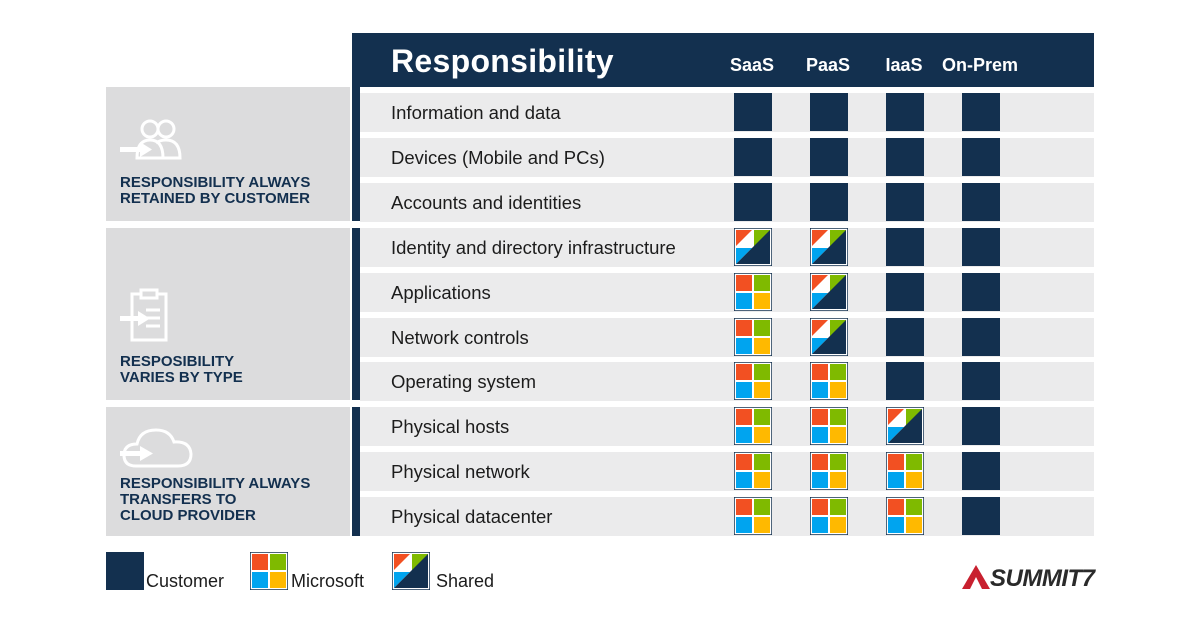  What do you see at coordinates (828, 65) in the screenshot?
I see `column-header-paas: PaaS` at bounding box center [828, 65].